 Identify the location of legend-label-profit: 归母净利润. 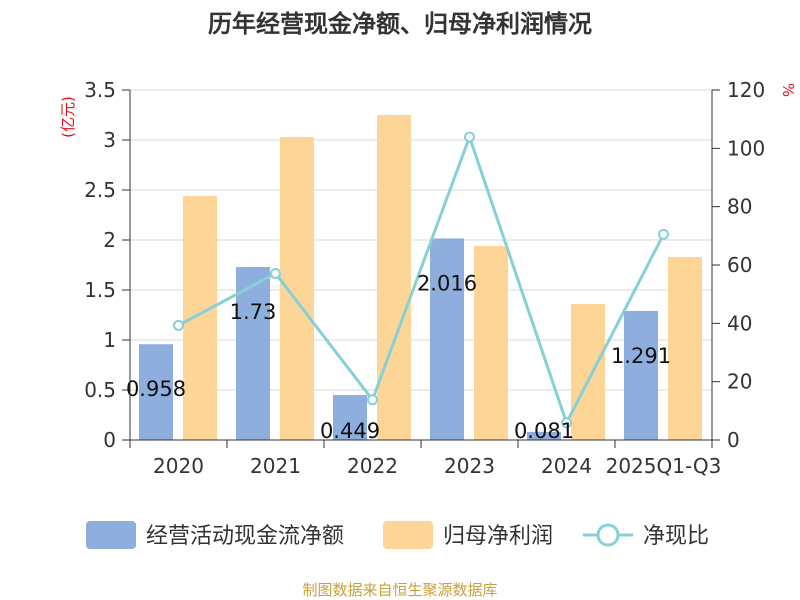
(498, 536).